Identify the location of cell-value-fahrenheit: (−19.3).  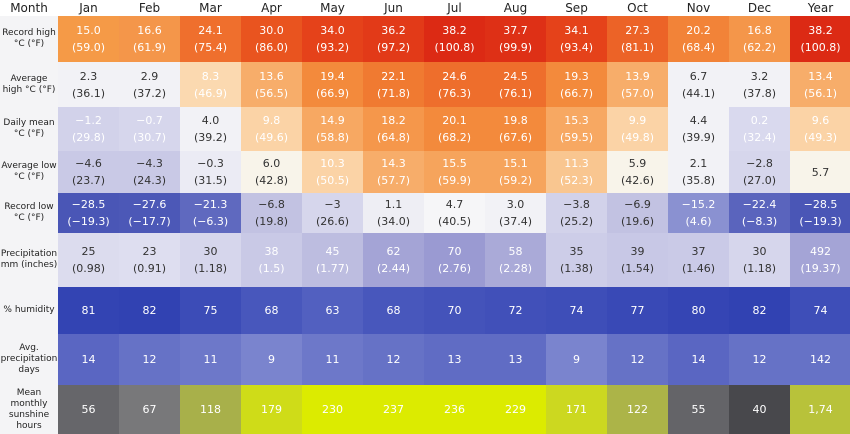
(820, 221).